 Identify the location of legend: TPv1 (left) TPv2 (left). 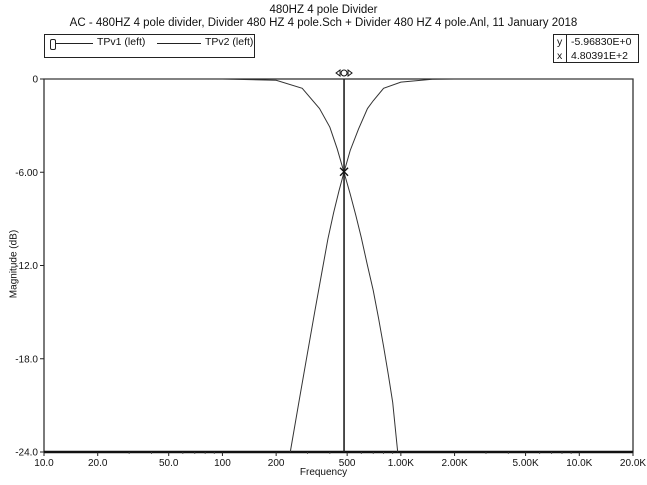
(149, 46).